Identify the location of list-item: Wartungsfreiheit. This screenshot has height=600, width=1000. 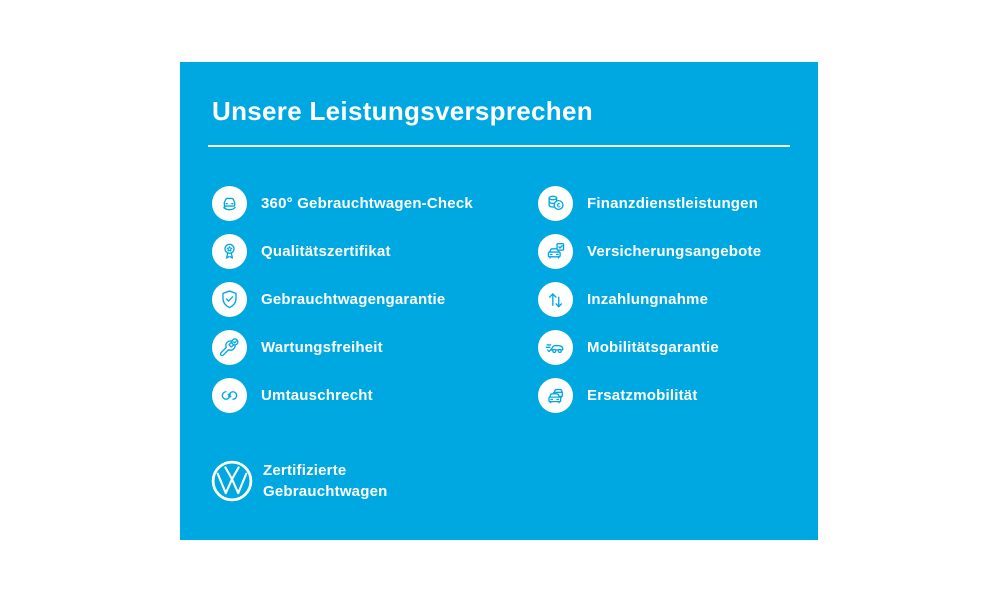
(375, 347).